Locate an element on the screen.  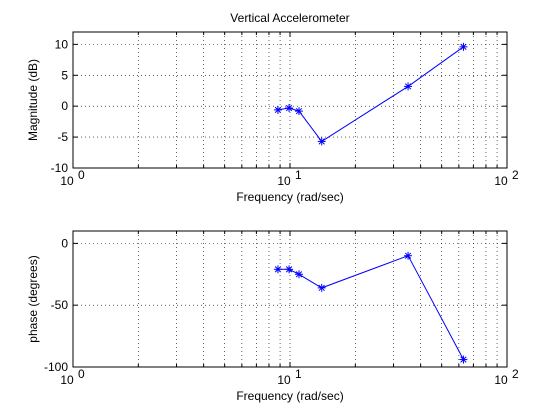
y-tick-label: 5 is located at coordinates (64, 75).